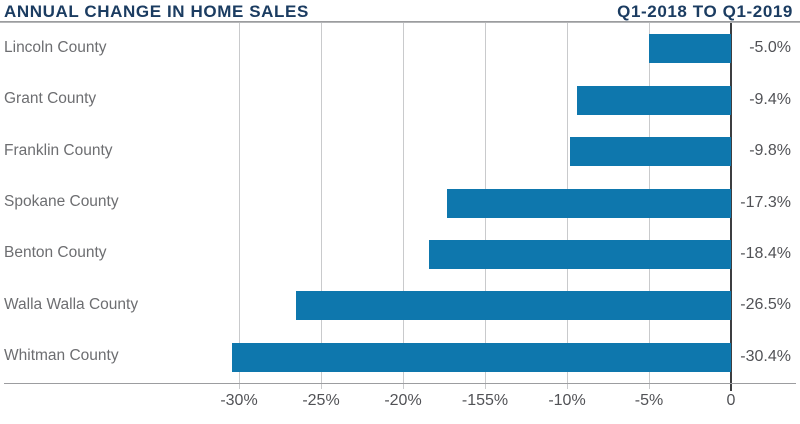 This screenshot has height=424, width=800. What do you see at coordinates (650, 152) in the screenshot?
I see `bar-franklin-county` at bounding box center [650, 152].